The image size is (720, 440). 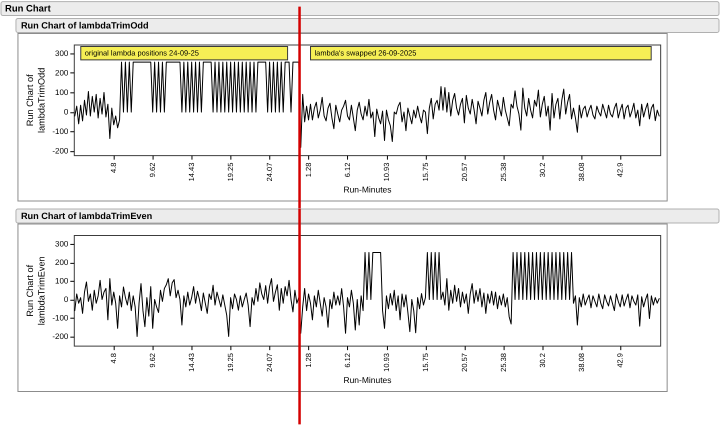 What do you see at coordinates (35, 291) in the screenshot?
I see `y-axis-title: Run Chart of lambdaTrimEven` at bounding box center [35, 291].